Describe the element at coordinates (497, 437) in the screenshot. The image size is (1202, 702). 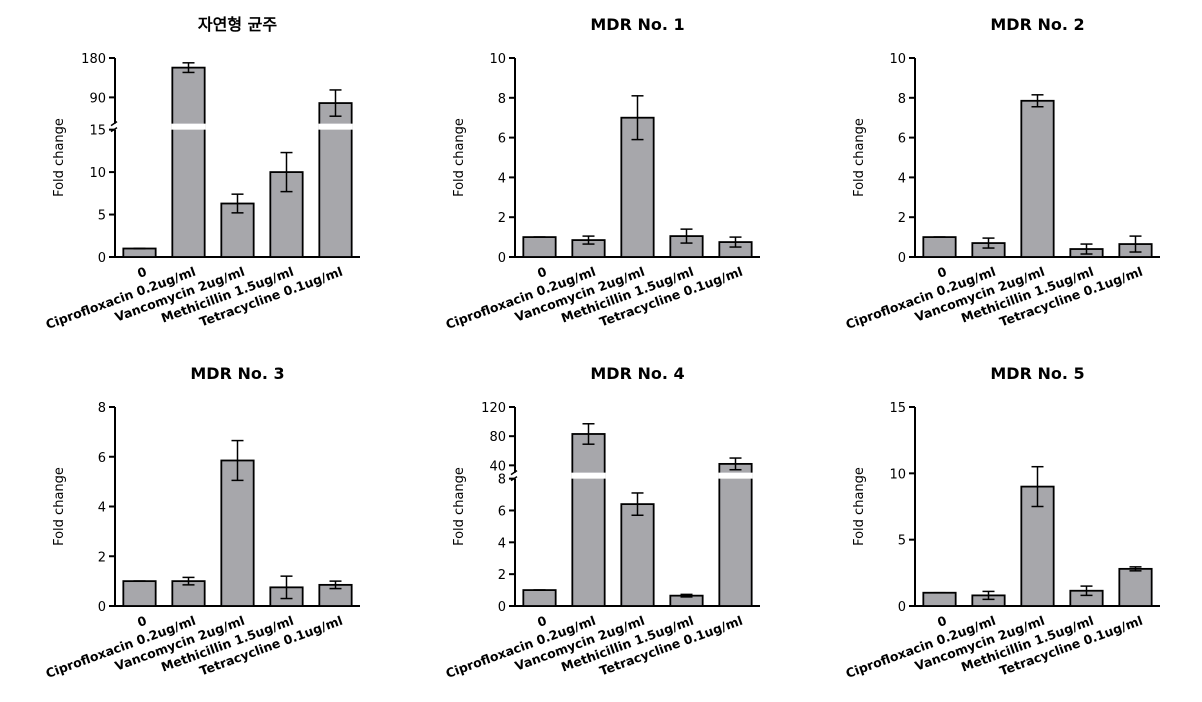
I see `y-tick-label: 80` at that location.